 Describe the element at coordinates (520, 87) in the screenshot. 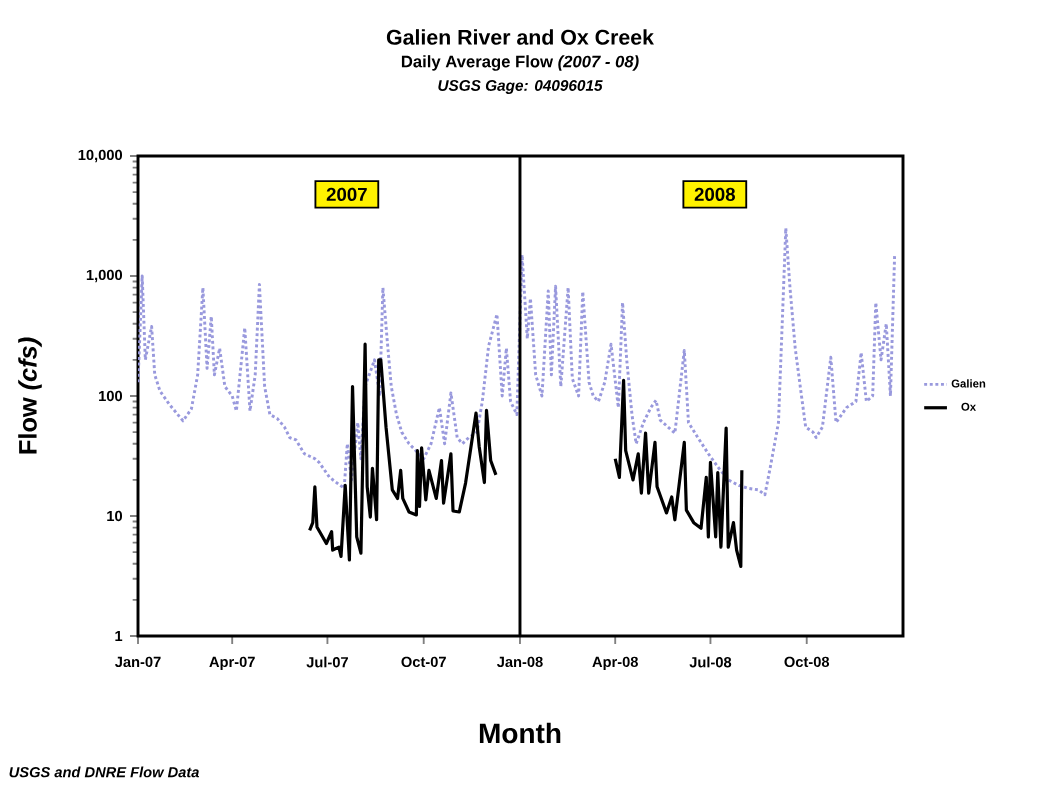

I see `text: USGS Gage: 04096015` at that location.